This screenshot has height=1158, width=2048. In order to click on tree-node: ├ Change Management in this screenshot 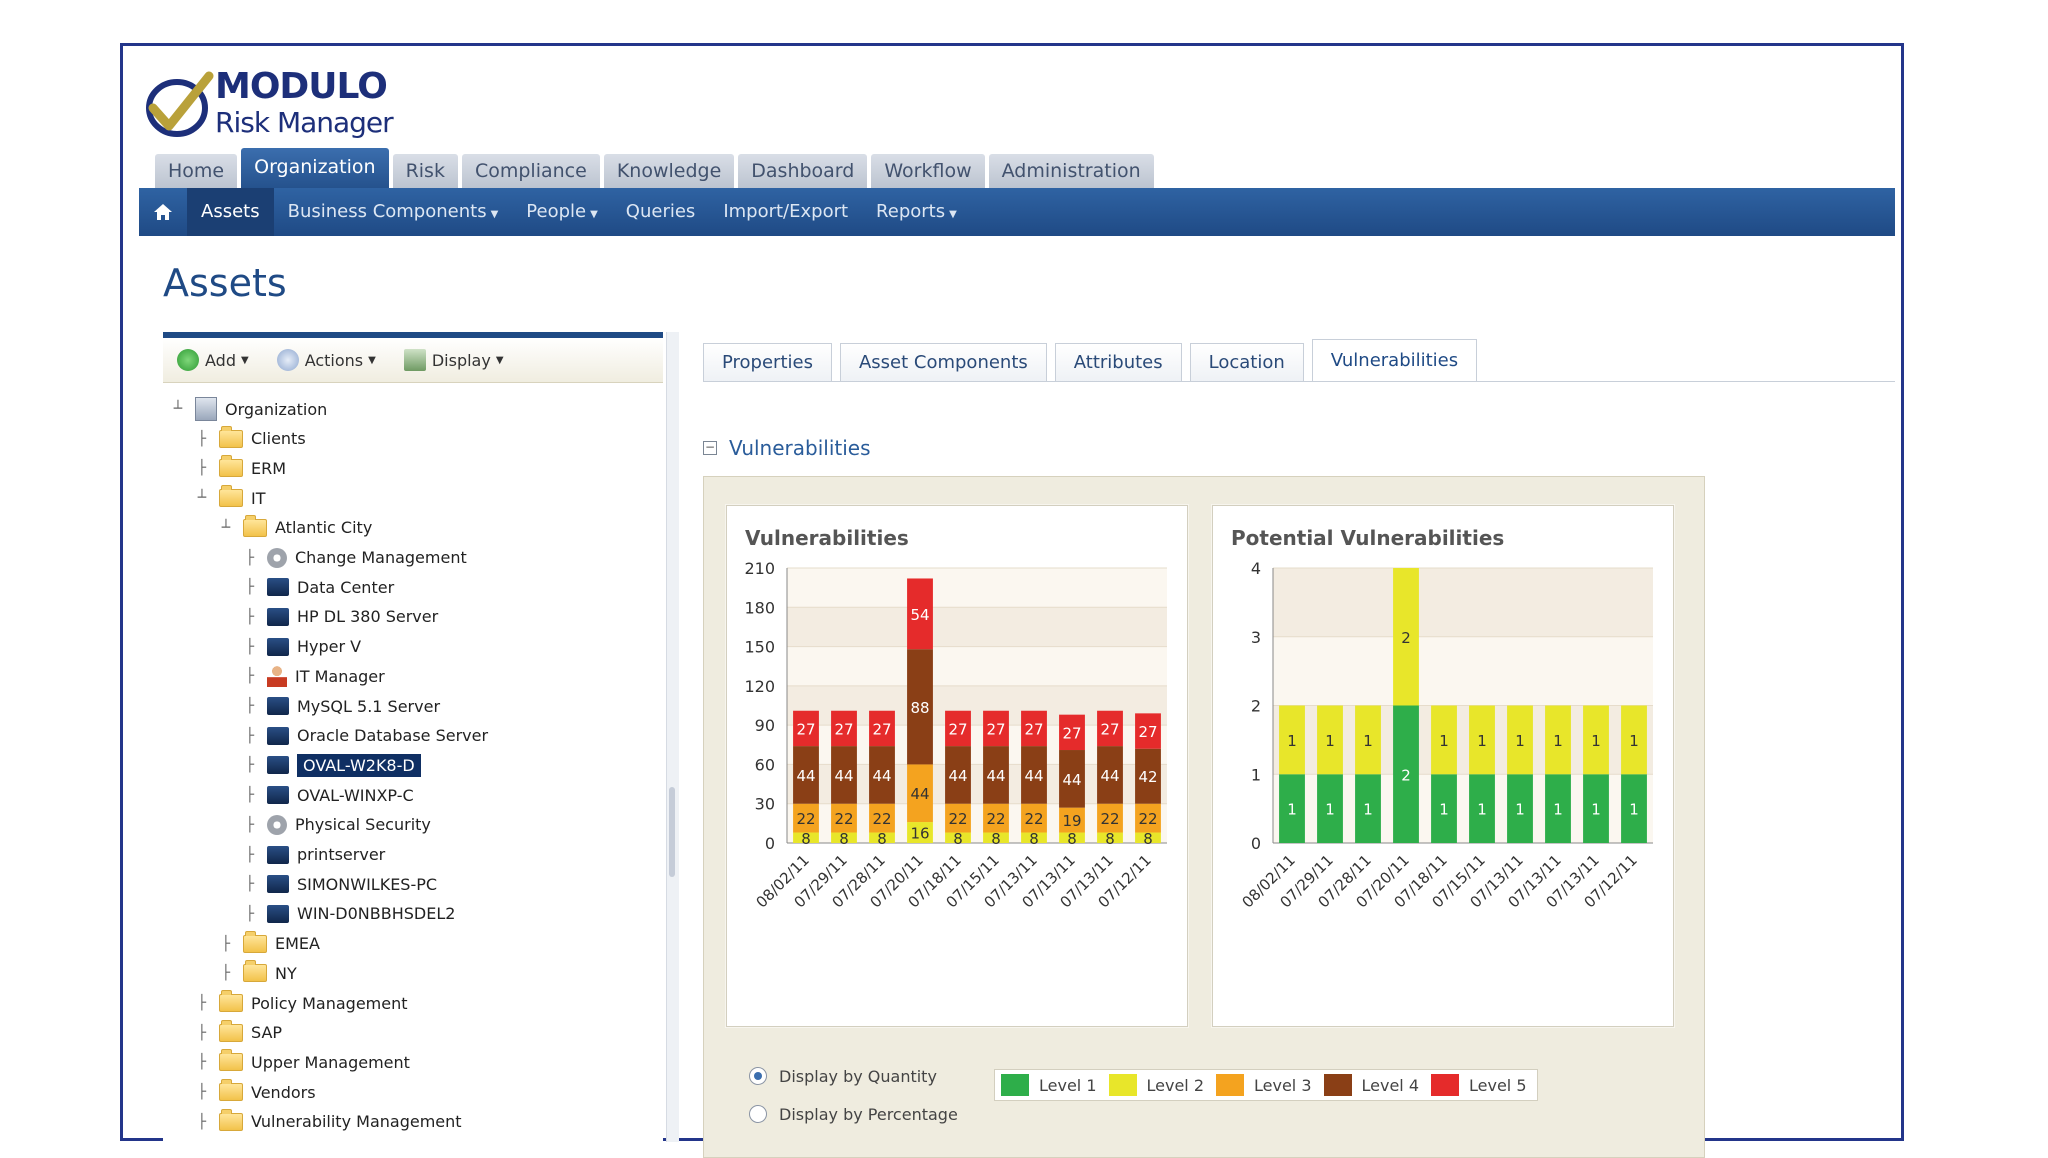, I will do `click(355, 558)`.